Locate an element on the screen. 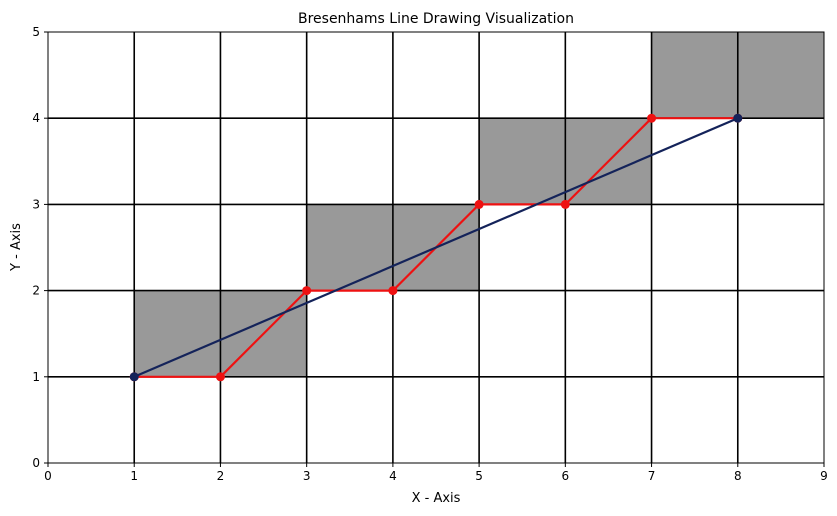 The height and width of the screenshot is (516, 837). x-tick-label-7: 7 is located at coordinates (652, 476).